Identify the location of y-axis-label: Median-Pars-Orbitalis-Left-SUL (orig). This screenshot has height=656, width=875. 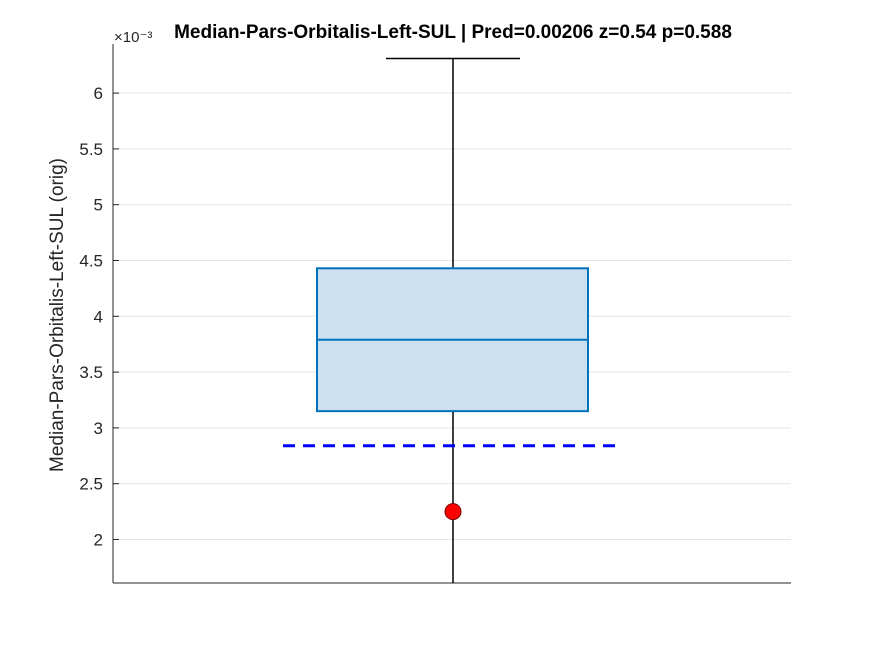
(57, 315).